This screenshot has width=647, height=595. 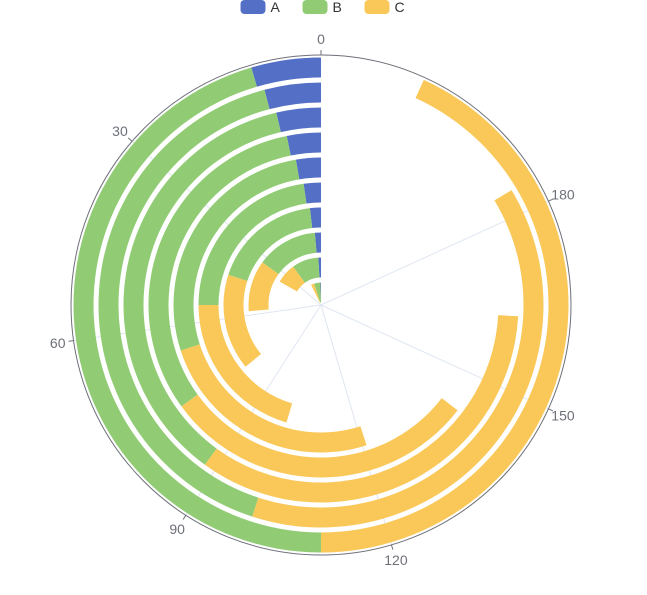 I want to click on angle-tick-label: 60, so click(x=58, y=343).